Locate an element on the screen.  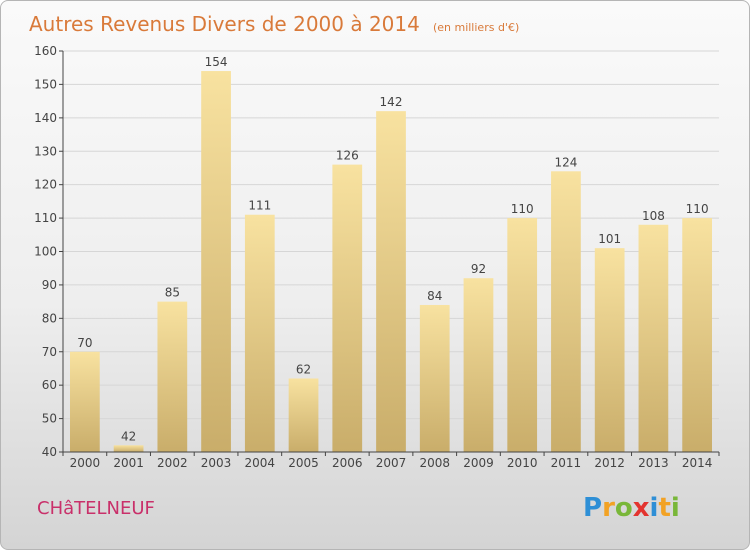
x-tick-label: 2014 is located at coordinates (697, 463).